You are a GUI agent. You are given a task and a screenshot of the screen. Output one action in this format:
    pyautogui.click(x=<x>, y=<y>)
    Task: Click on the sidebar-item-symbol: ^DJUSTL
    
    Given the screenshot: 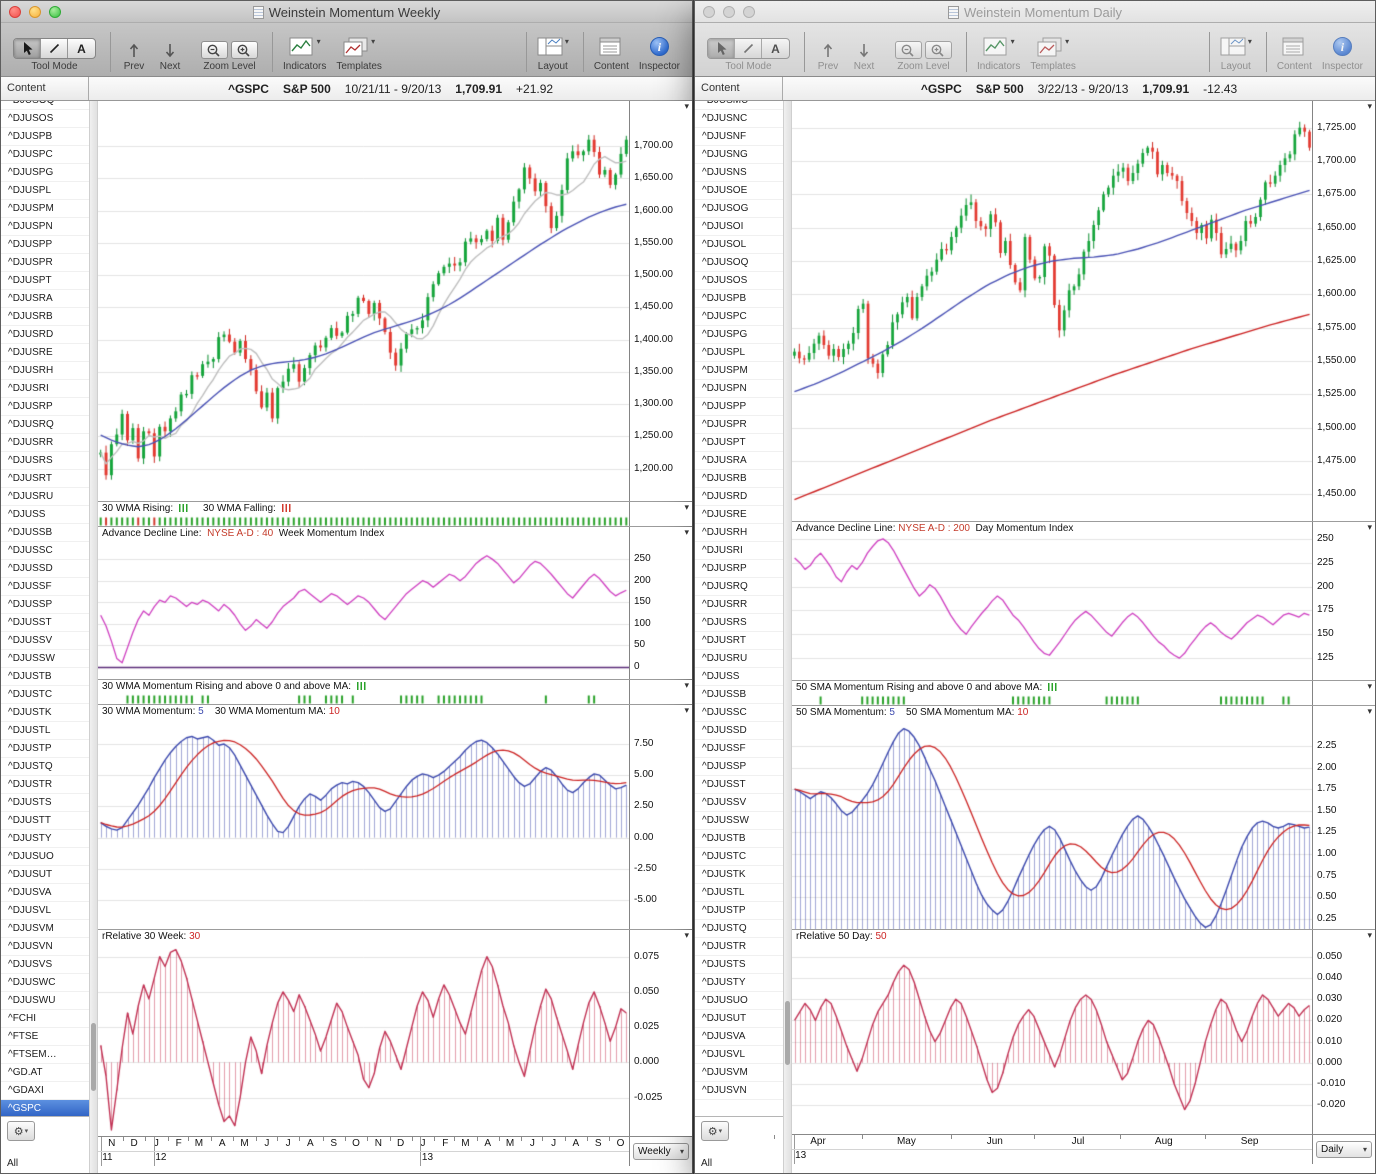 What is the action you would take?
    pyautogui.click(x=45, y=731)
    